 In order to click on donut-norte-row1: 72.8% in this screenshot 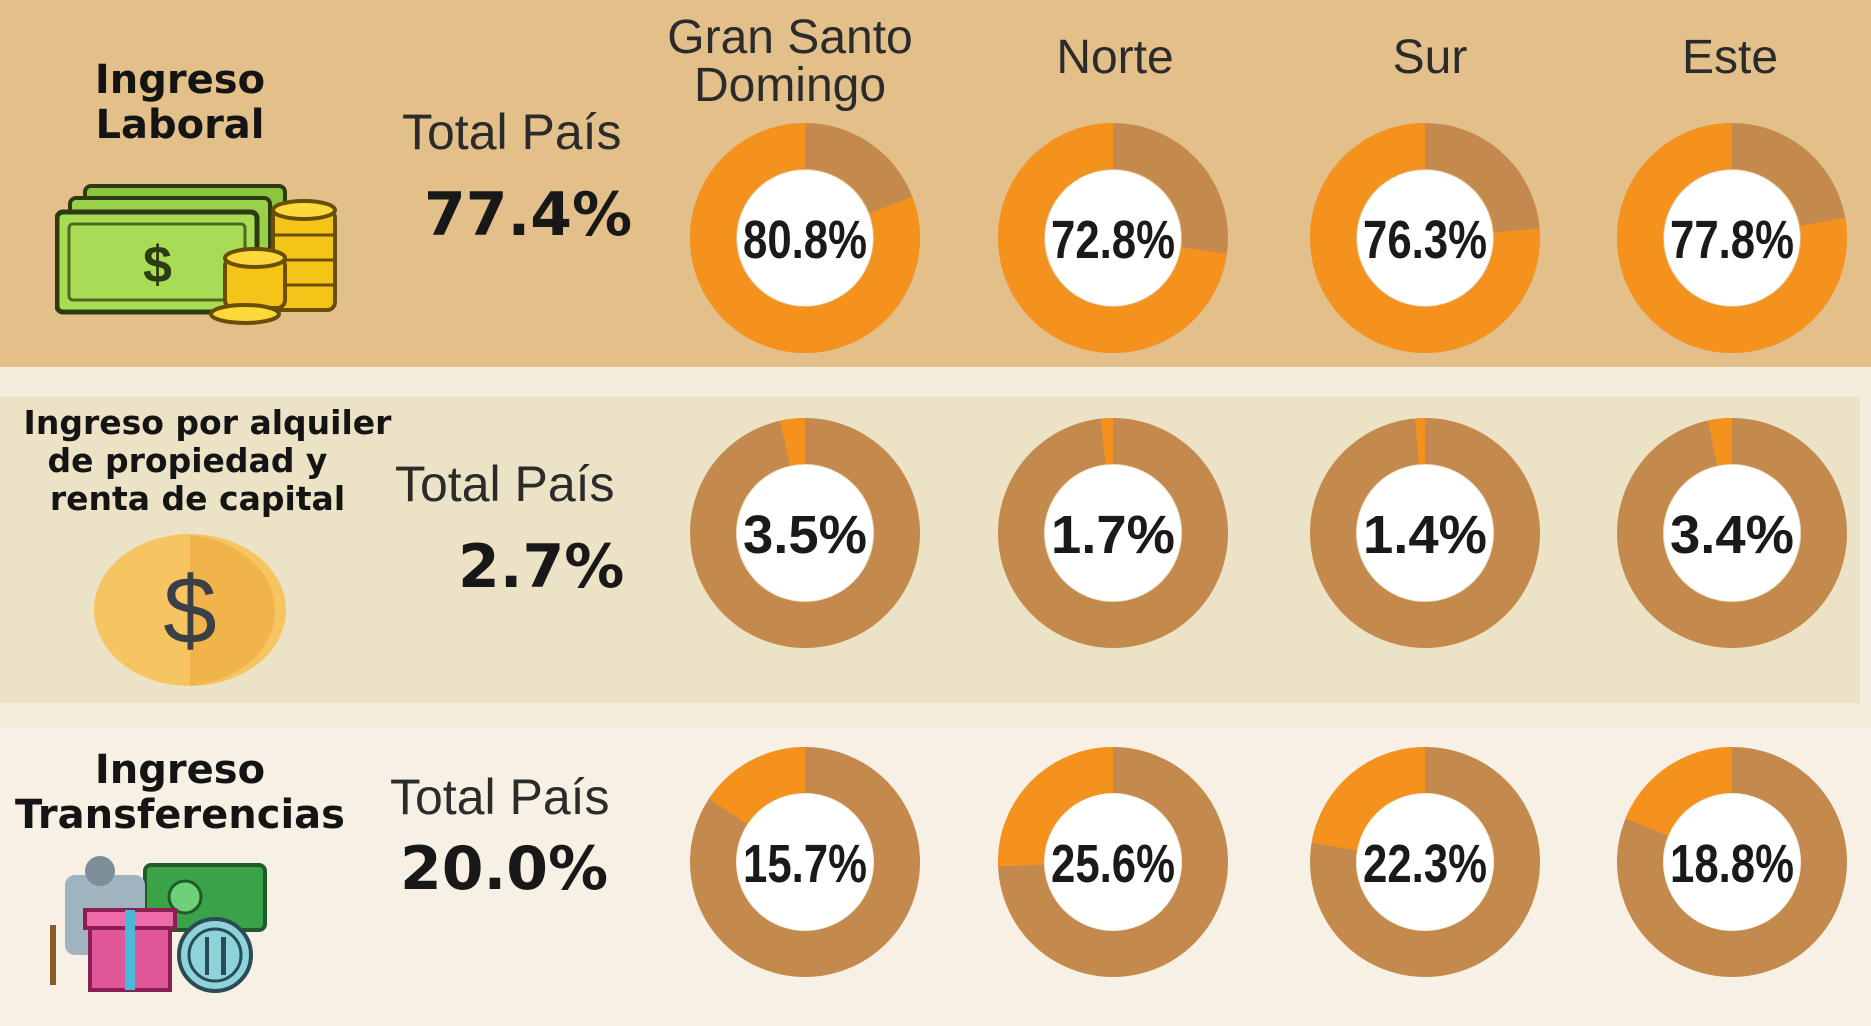, I will do `click(1113, 238)`.